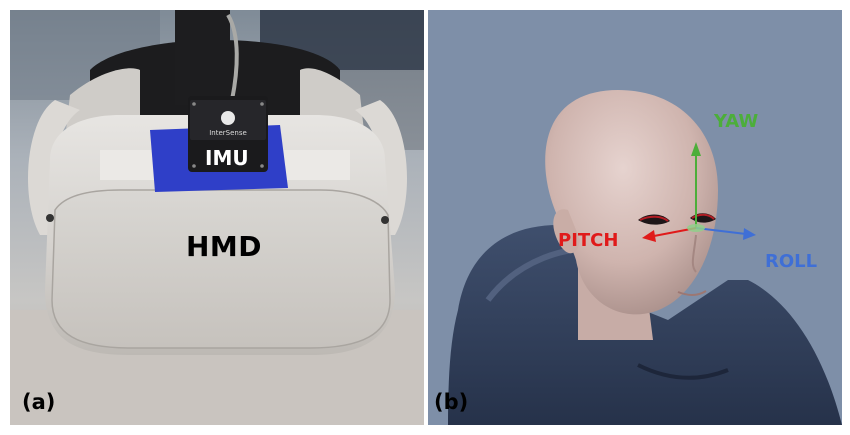  I want to click on roll-arrow-icon, so click(749, 234).